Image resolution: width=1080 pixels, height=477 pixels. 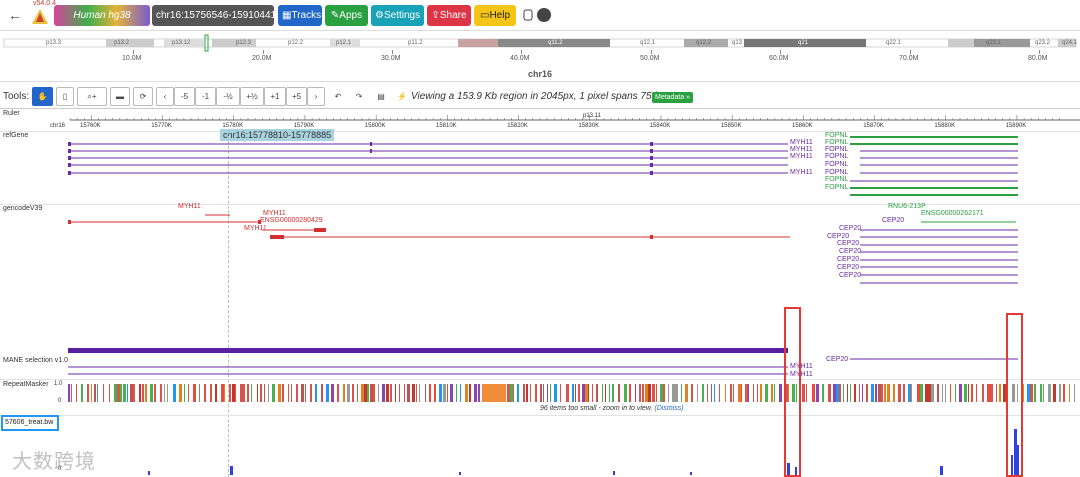 I want to click on repeatmasker-track, so click(x=540, y=393).